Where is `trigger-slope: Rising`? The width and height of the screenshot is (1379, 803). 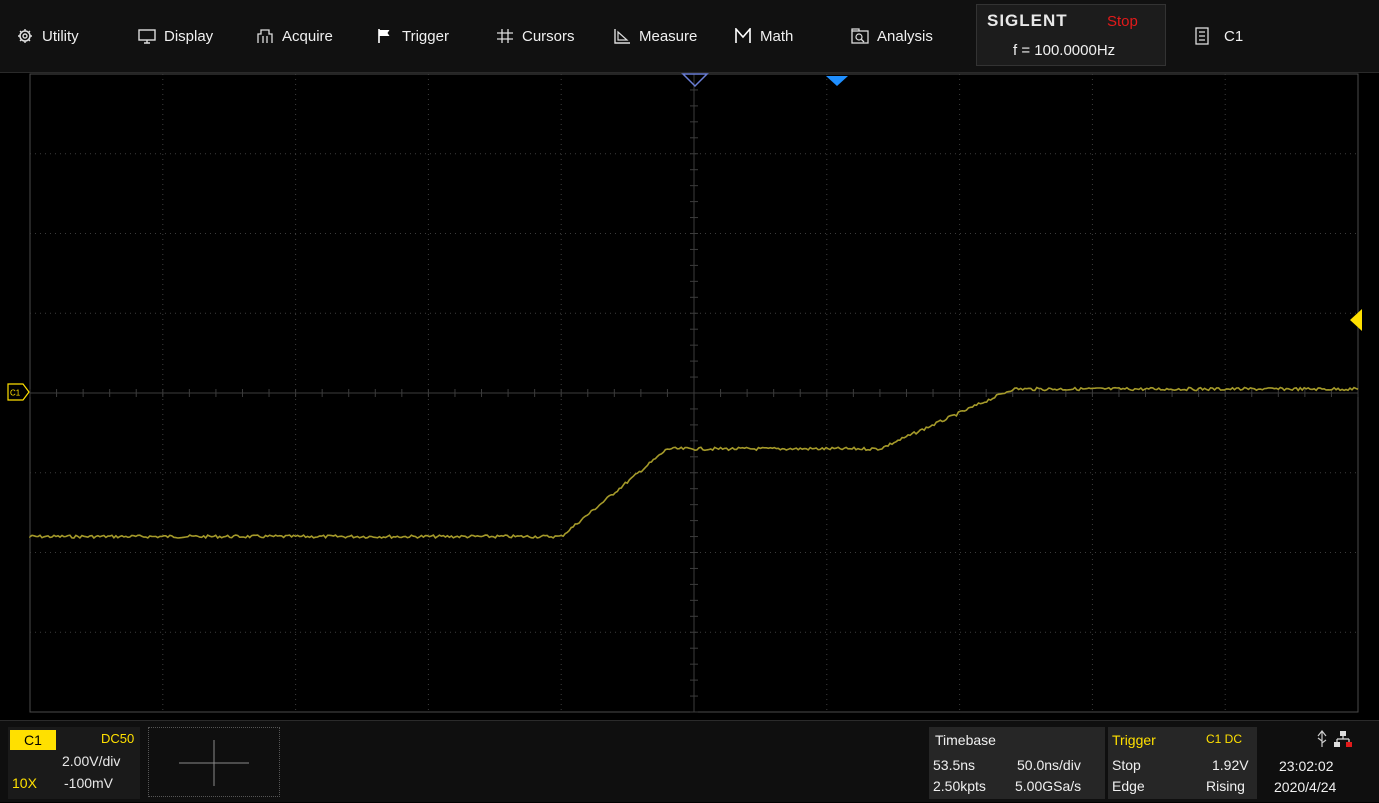
trigger-slope: Rising is located at coordinates (1225, 786).